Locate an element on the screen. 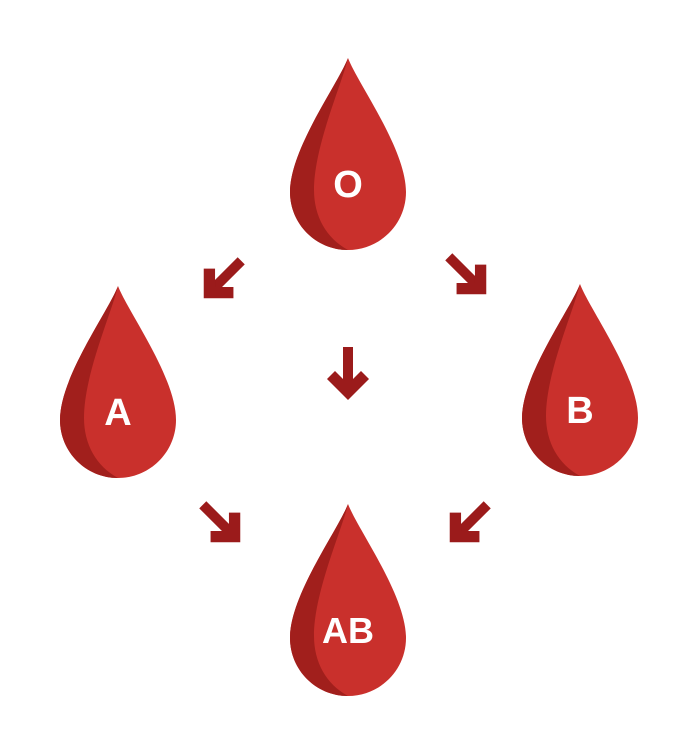 The width and height of the screenshot is (699, 745). drop-o-label: O is located at coordinates (348, 185).